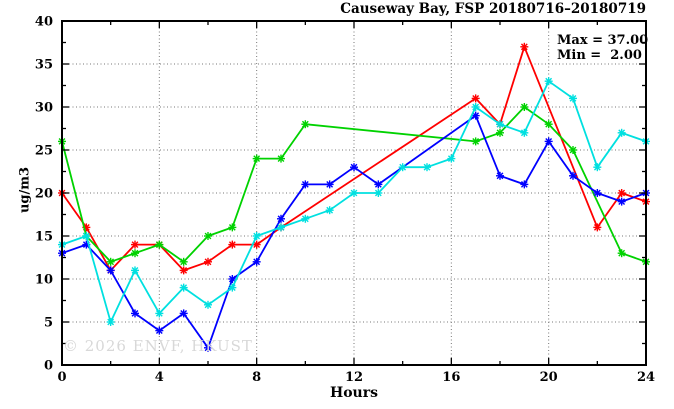 Image resolution: width=674 pixels, height=409 pixels. I want to click on y-tick-label: 40, so click(44, 22).